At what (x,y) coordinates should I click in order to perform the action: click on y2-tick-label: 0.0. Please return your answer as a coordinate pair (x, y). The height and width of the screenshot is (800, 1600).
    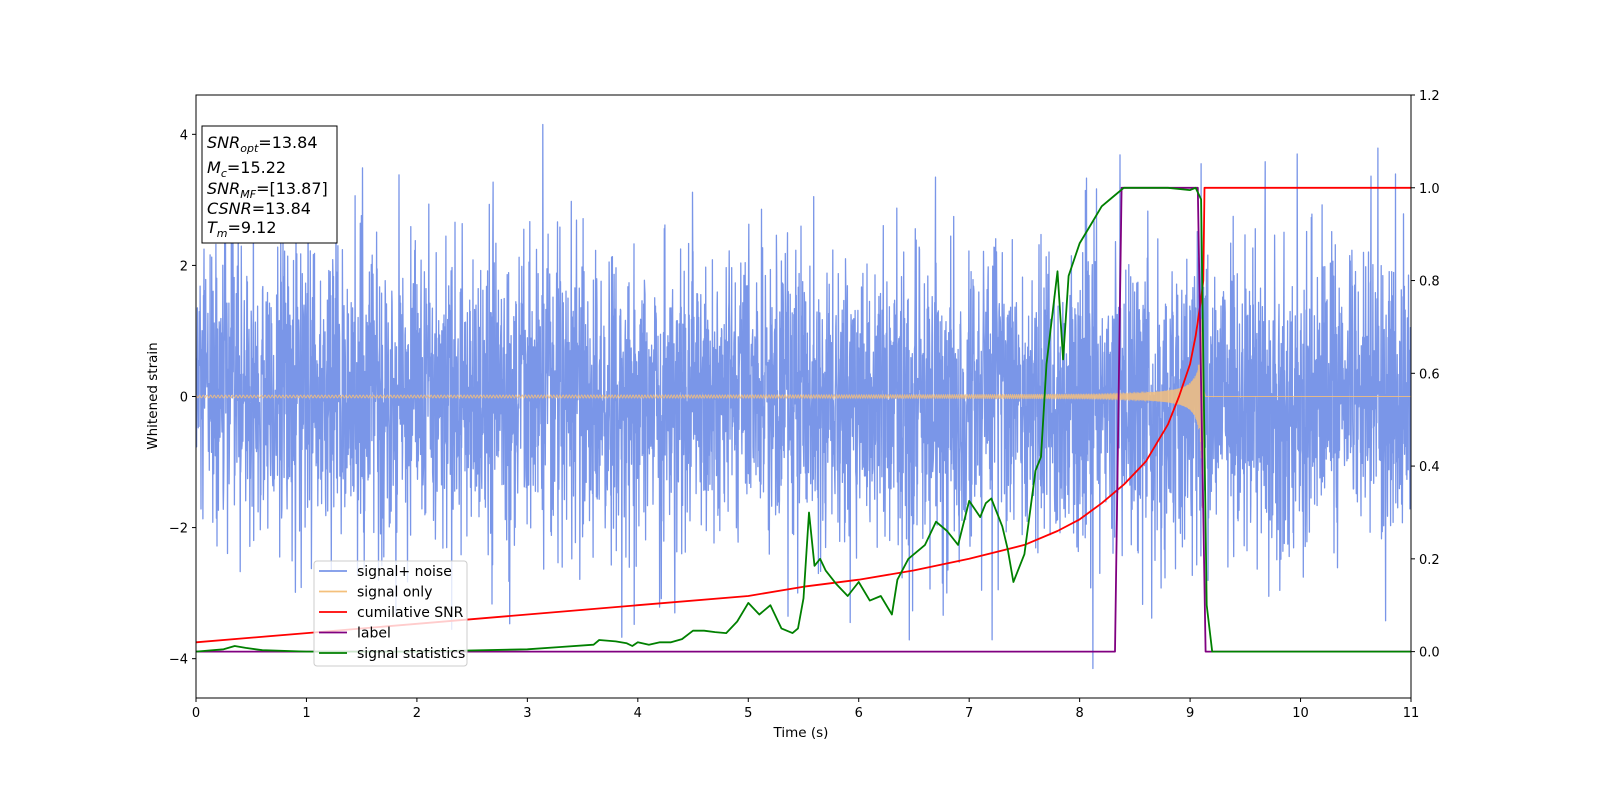
    Looking at the image, I should click on (1429, 653).